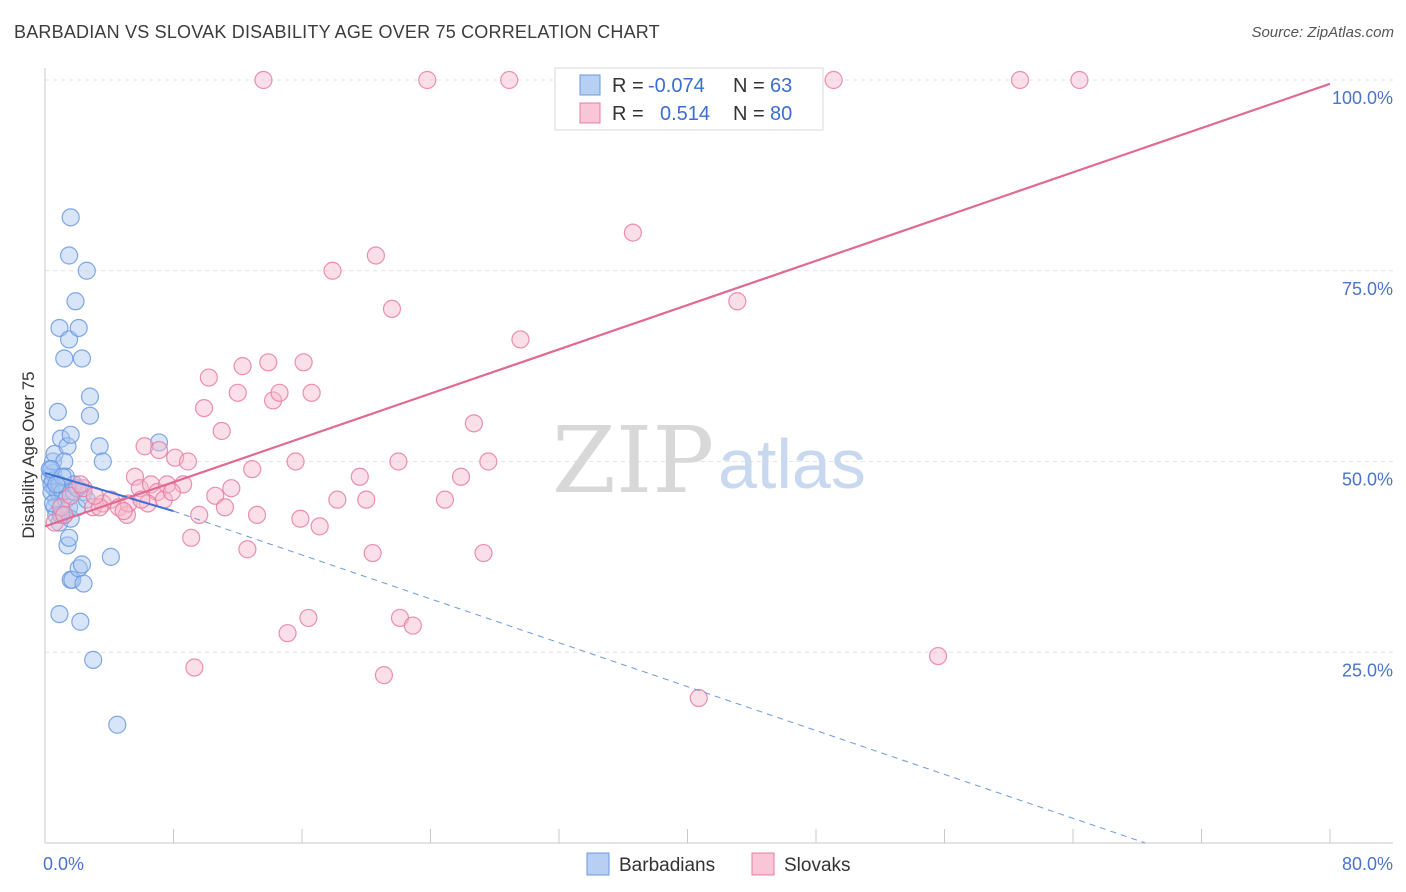 The height and width of the screenshot is (892, 1406). I want to click on legend-n-value-2: 80, so click(781, 114).